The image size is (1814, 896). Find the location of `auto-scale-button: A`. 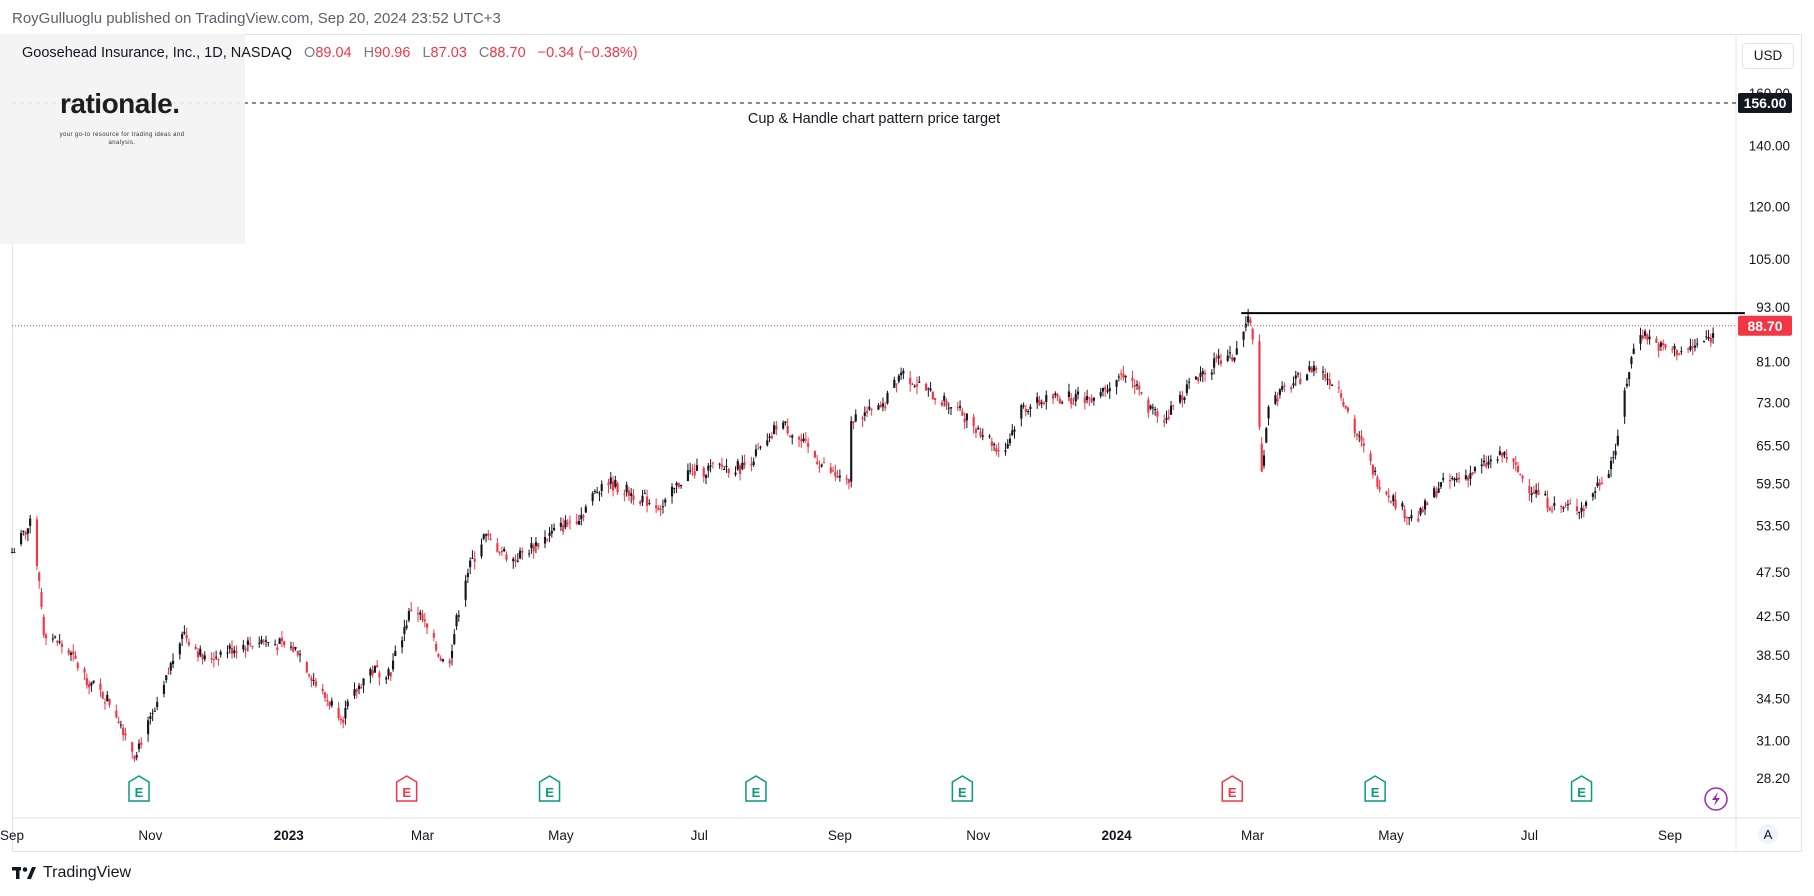

auto-scale-button: A is located at coordinates (1768, 834).